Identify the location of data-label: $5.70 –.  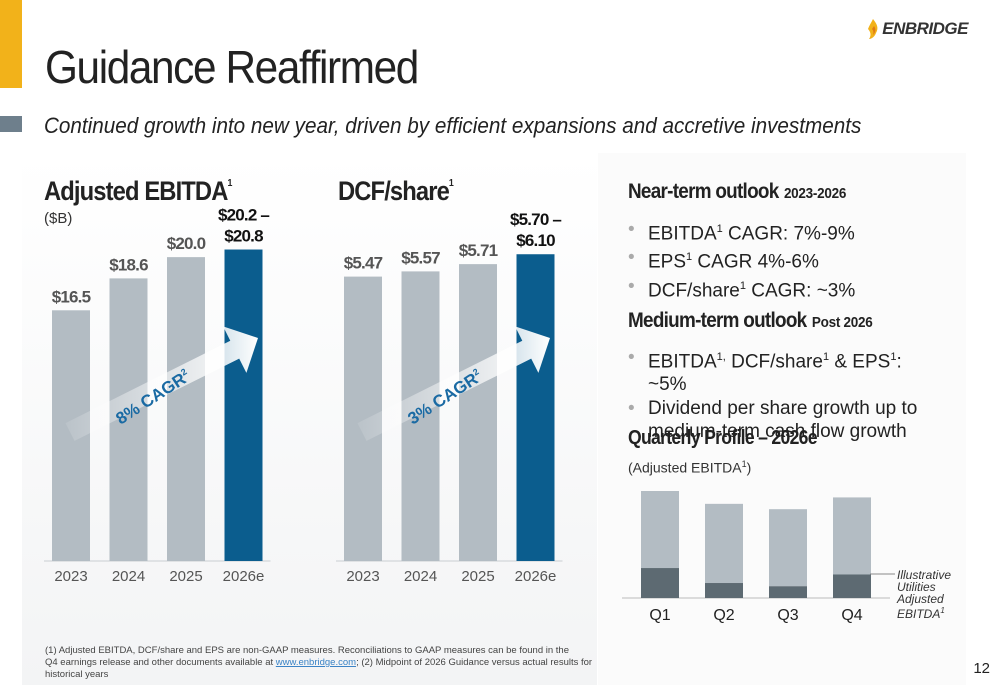
(535, 219).